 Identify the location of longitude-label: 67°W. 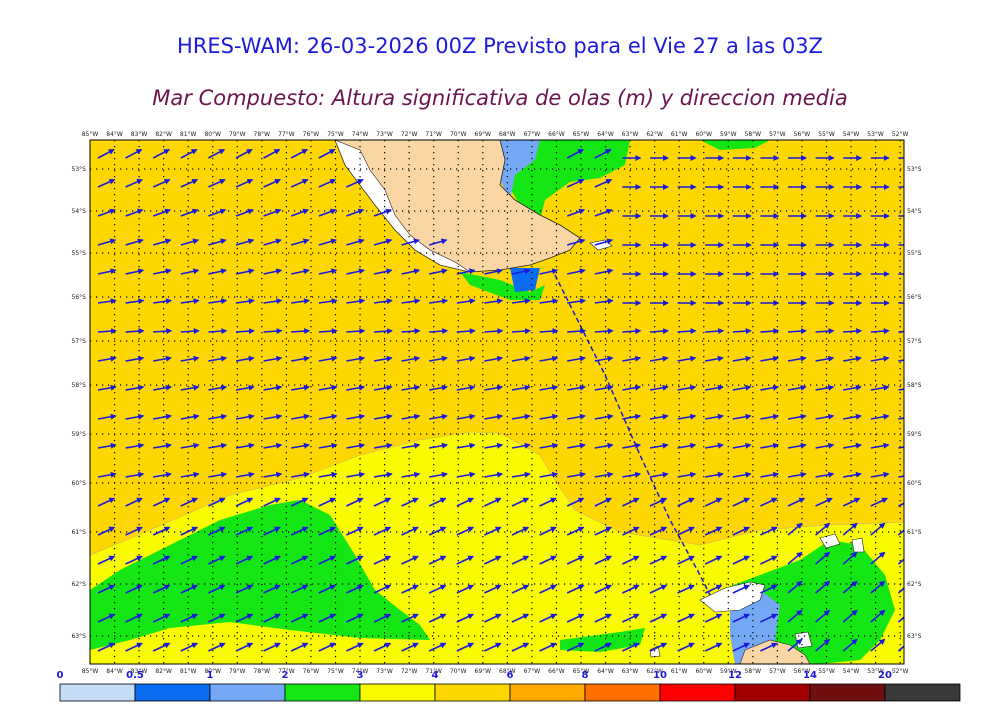
(532, 671).